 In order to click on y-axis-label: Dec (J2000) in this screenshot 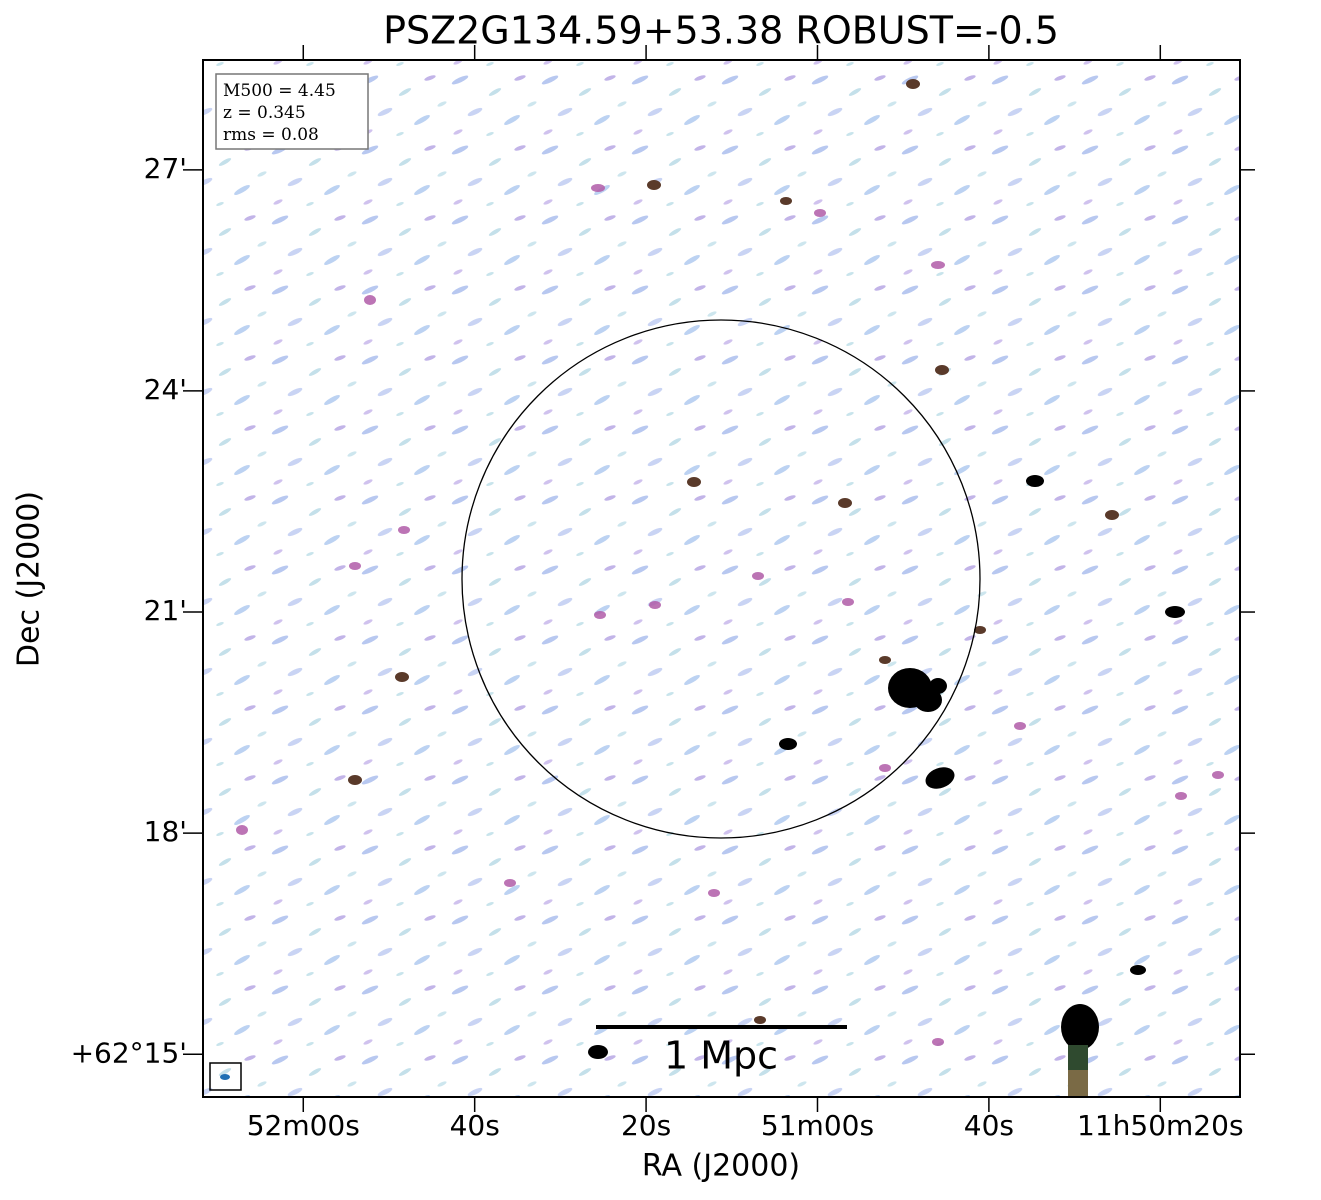, I will do `click(29, 579)`.